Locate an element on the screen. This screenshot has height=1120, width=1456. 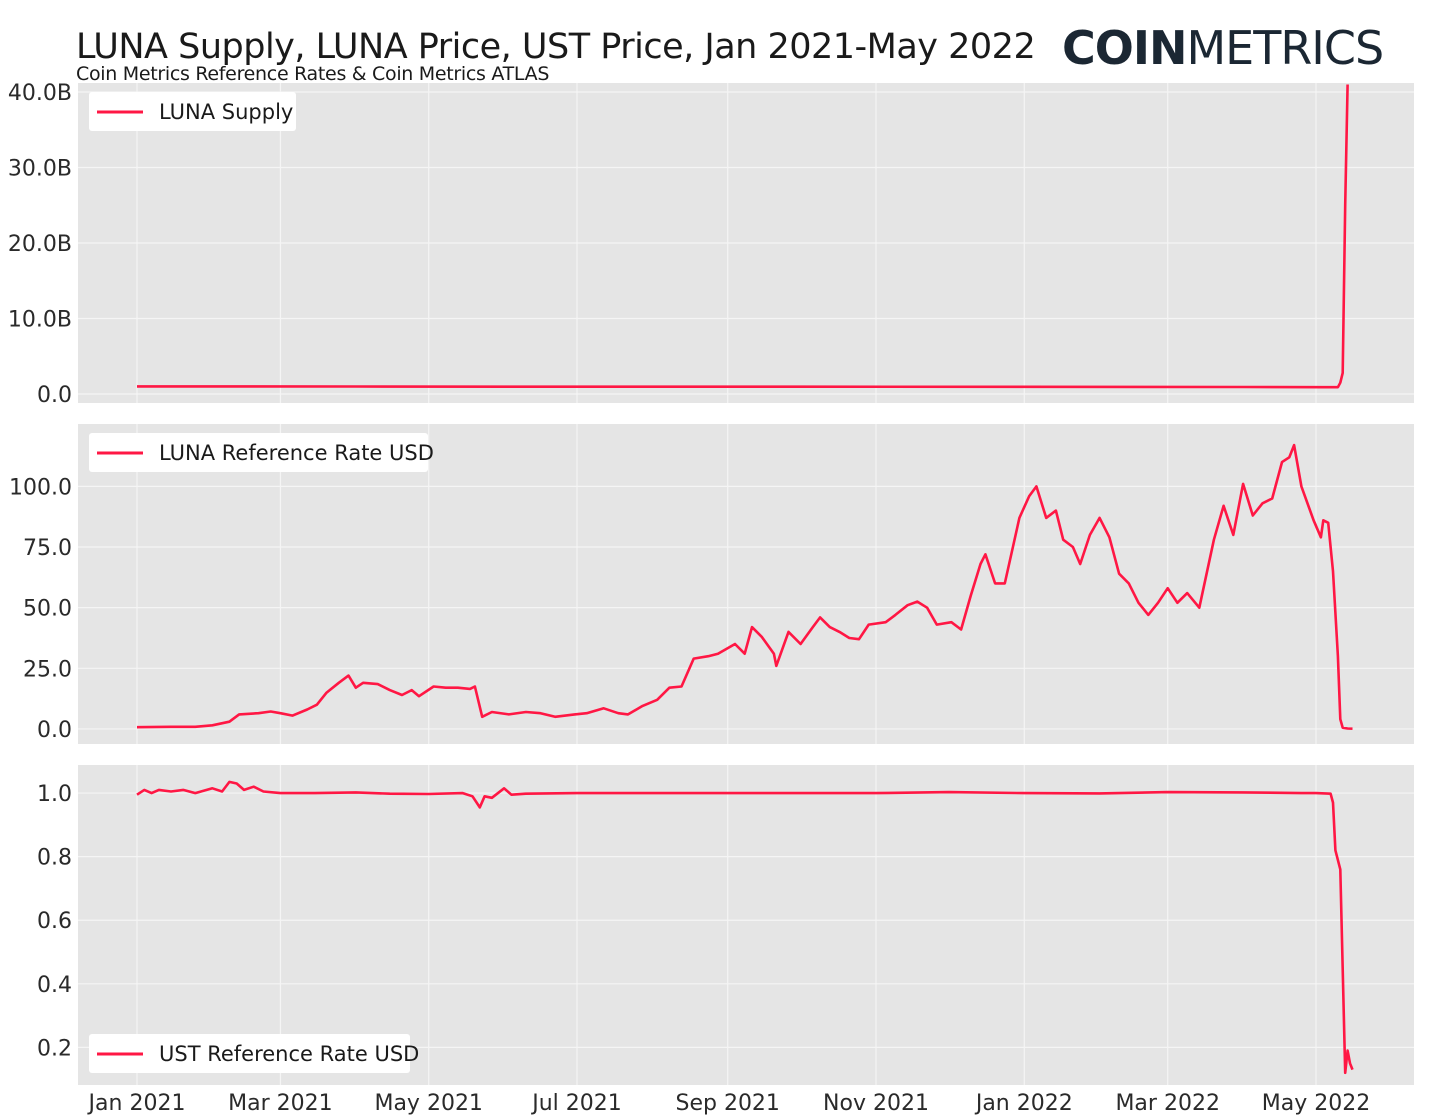
x-tick-label: Mar 2021 is located at coordinates (280, 1103).